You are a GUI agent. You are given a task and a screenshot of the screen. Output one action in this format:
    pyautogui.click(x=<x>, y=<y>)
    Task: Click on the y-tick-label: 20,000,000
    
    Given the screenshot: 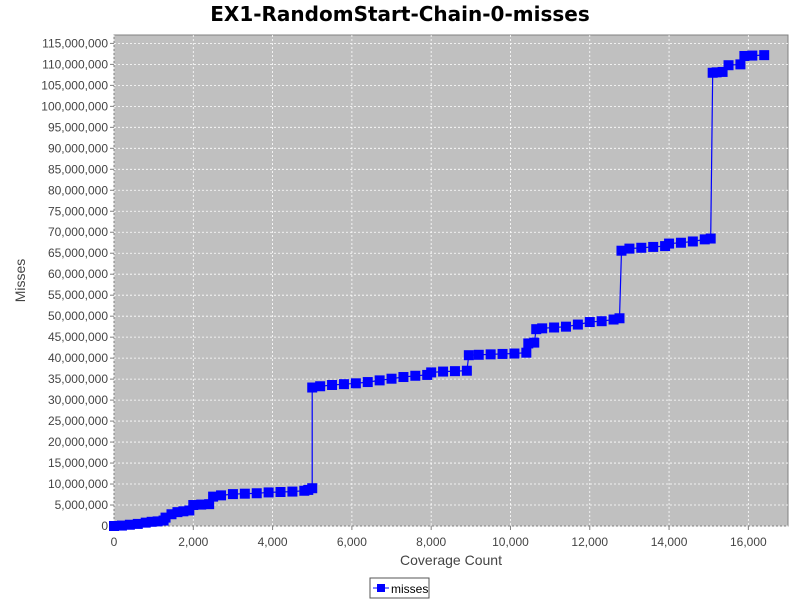 What is the action you would take?
    pyautogui.click(x=78, y=442)
    